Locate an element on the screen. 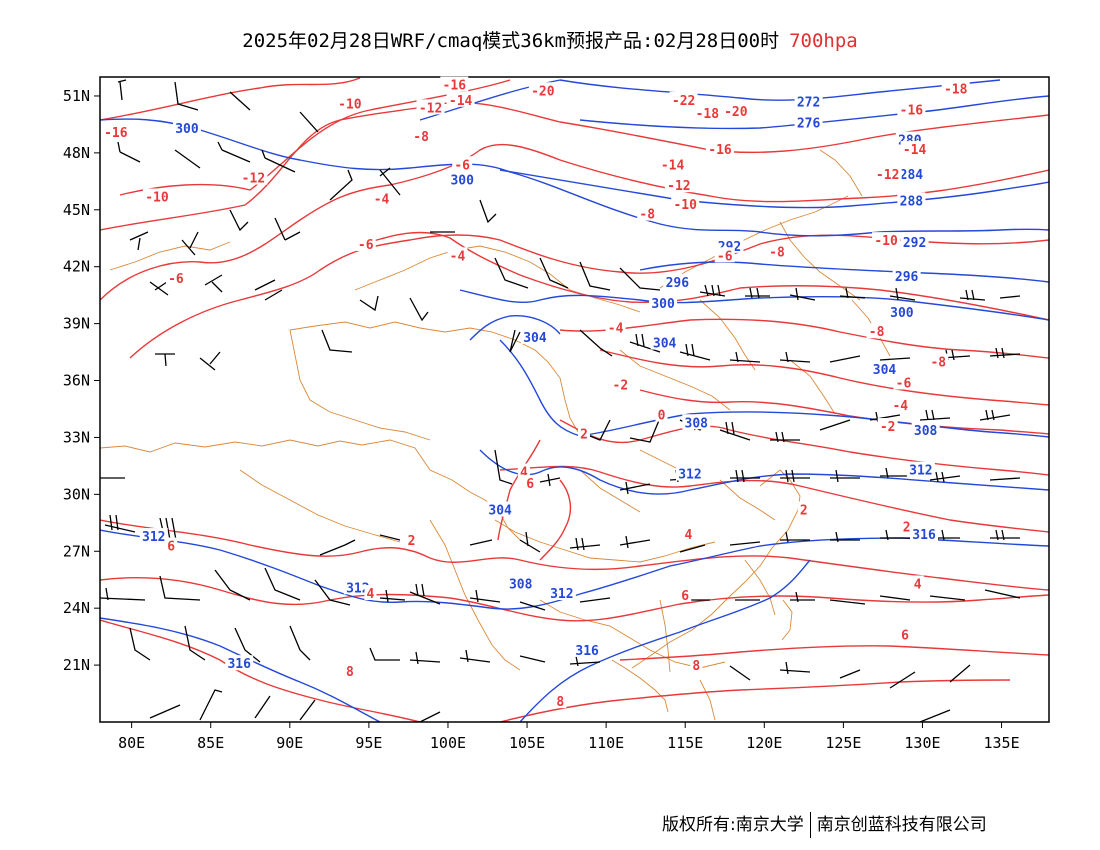 The height and width of the screenshot is (850, 1100). x-tick-label: 90E is located at coordinates (289, 743).